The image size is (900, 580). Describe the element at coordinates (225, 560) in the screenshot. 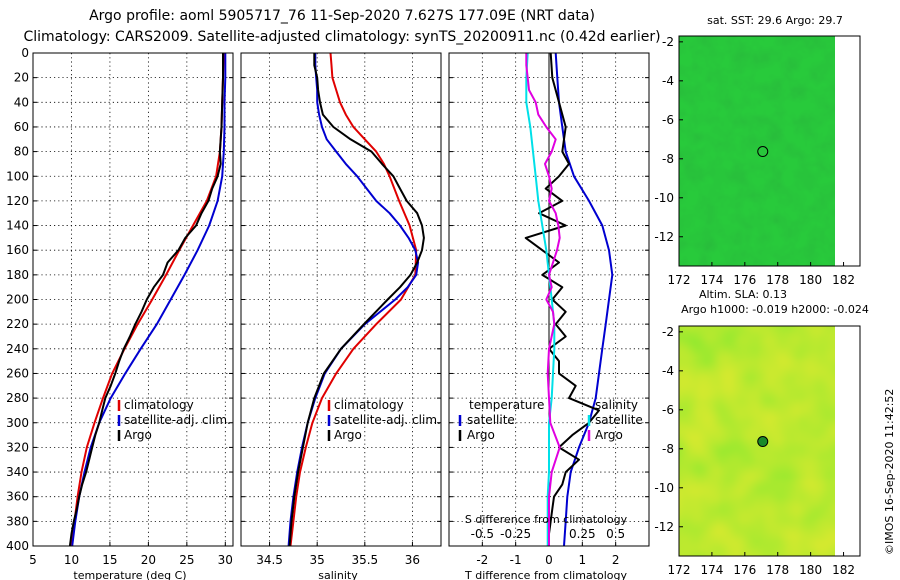

I see `x-tick-label: 30` at that location.